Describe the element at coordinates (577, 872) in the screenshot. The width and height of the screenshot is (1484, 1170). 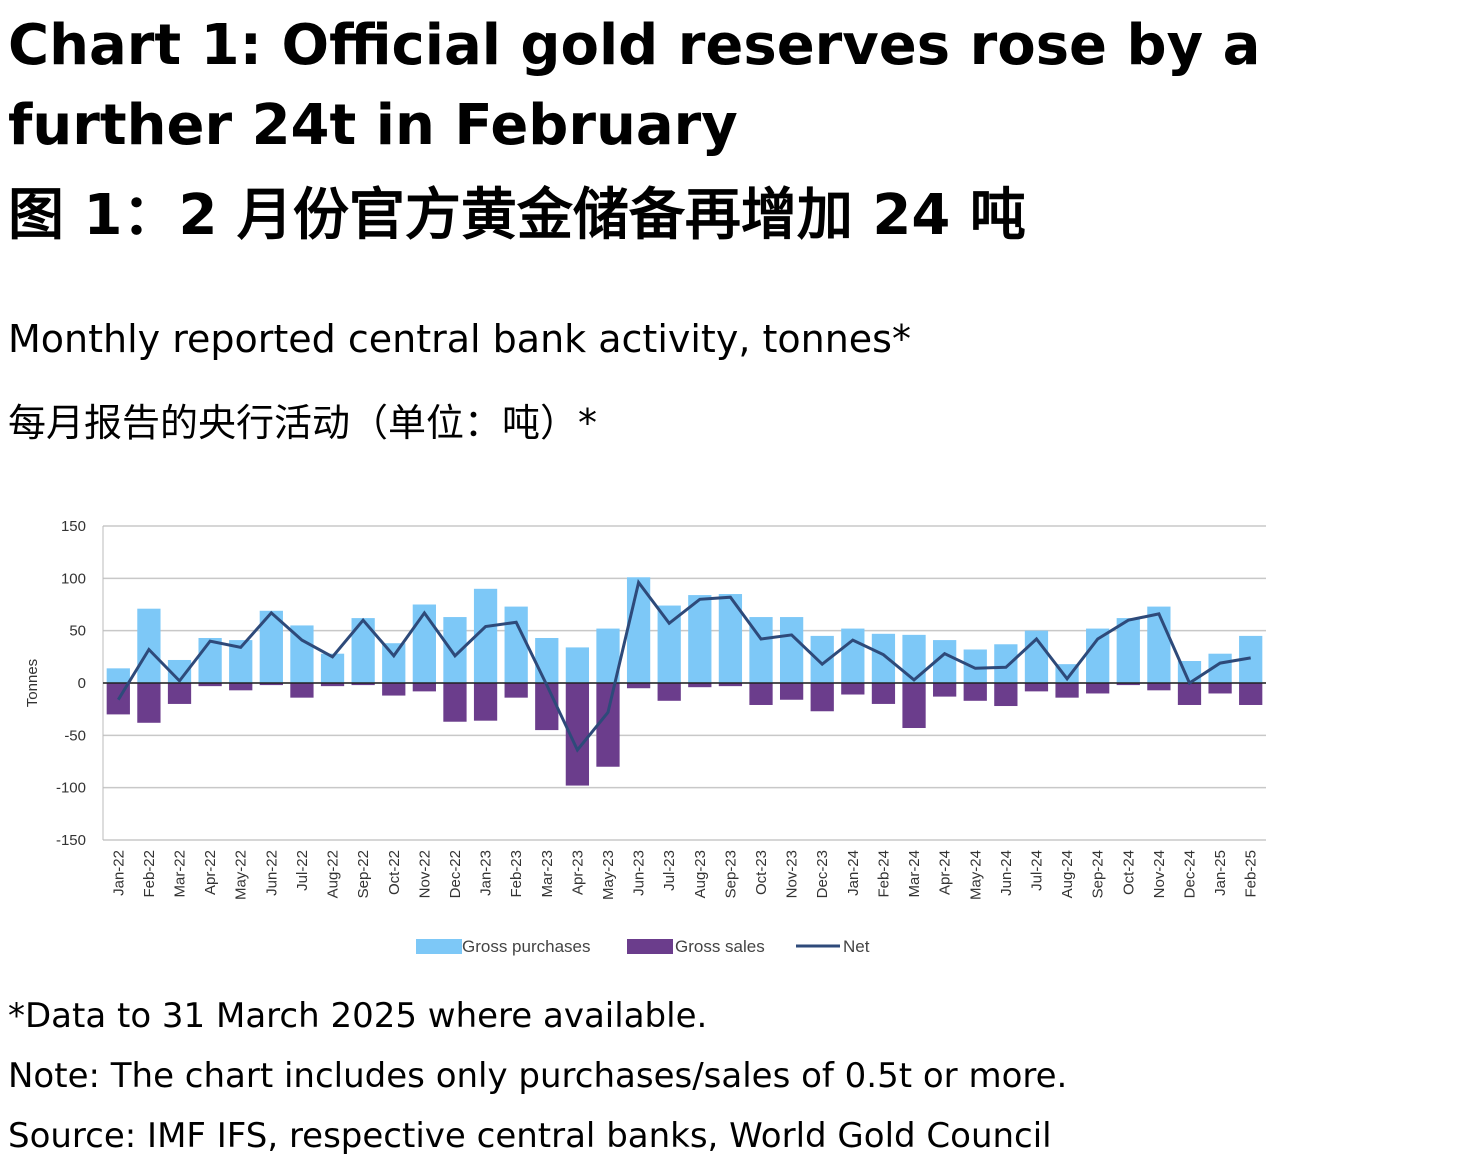
I see `x-tick-label: Apr-23` at that location.